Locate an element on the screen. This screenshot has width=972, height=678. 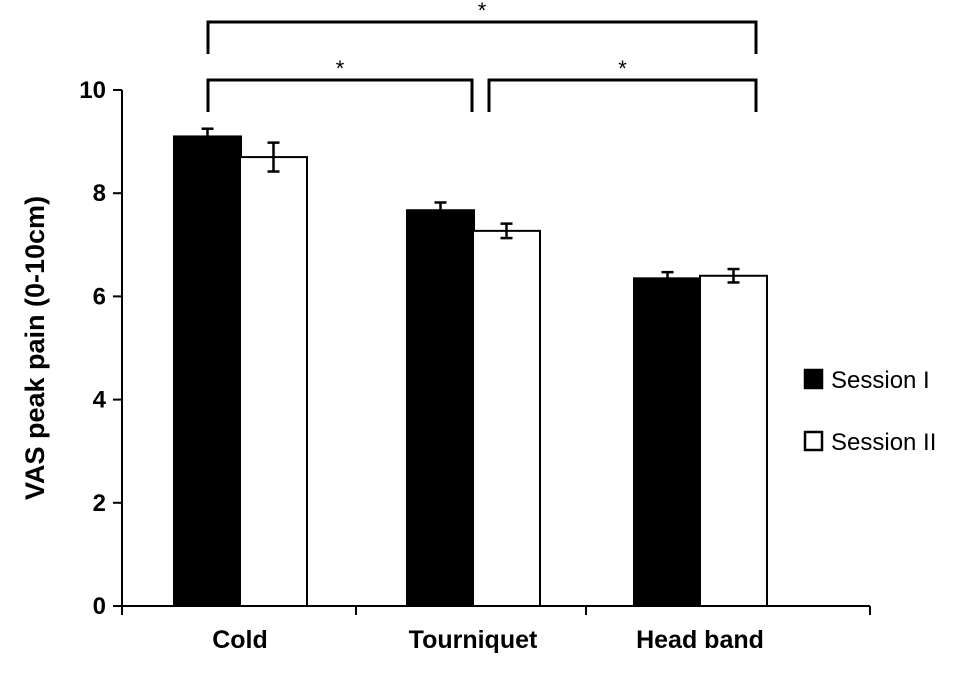
legend-label: Session I is located at coordinates (880, 380).